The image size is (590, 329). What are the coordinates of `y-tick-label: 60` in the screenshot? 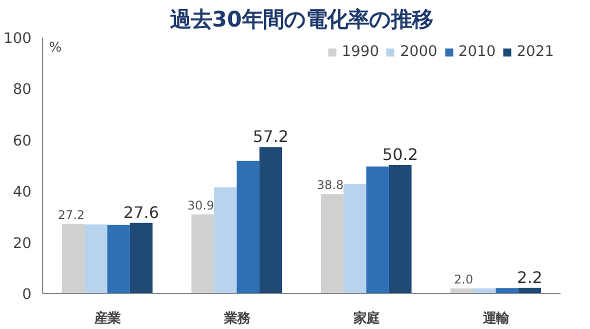 It's located at (22, 141).